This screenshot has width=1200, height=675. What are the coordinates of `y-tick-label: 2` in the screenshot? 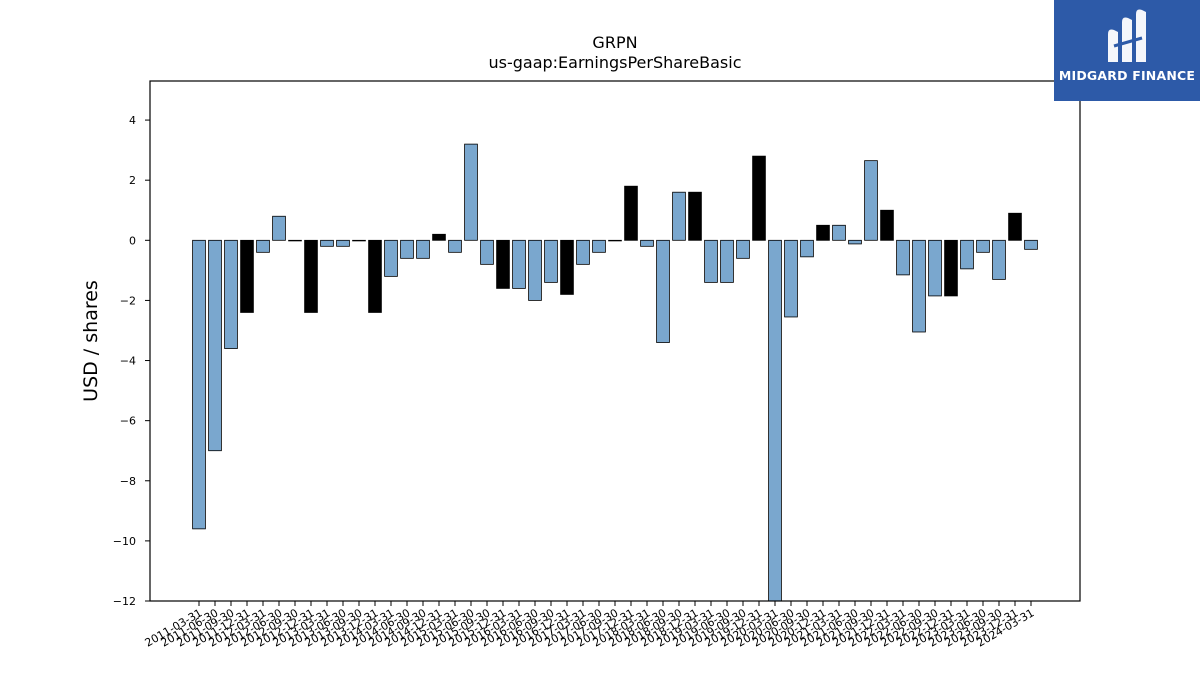 It's located at (132, 180).